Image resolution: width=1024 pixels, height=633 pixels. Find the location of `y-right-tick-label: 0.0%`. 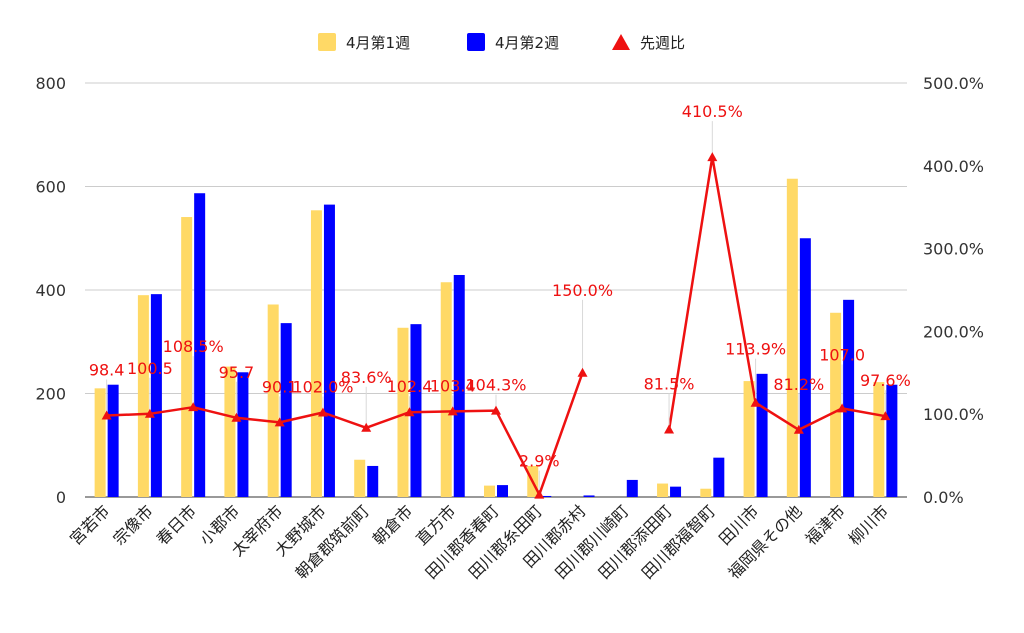

y-right-tick-label: 0.0% is located at coordinates (943, 497).